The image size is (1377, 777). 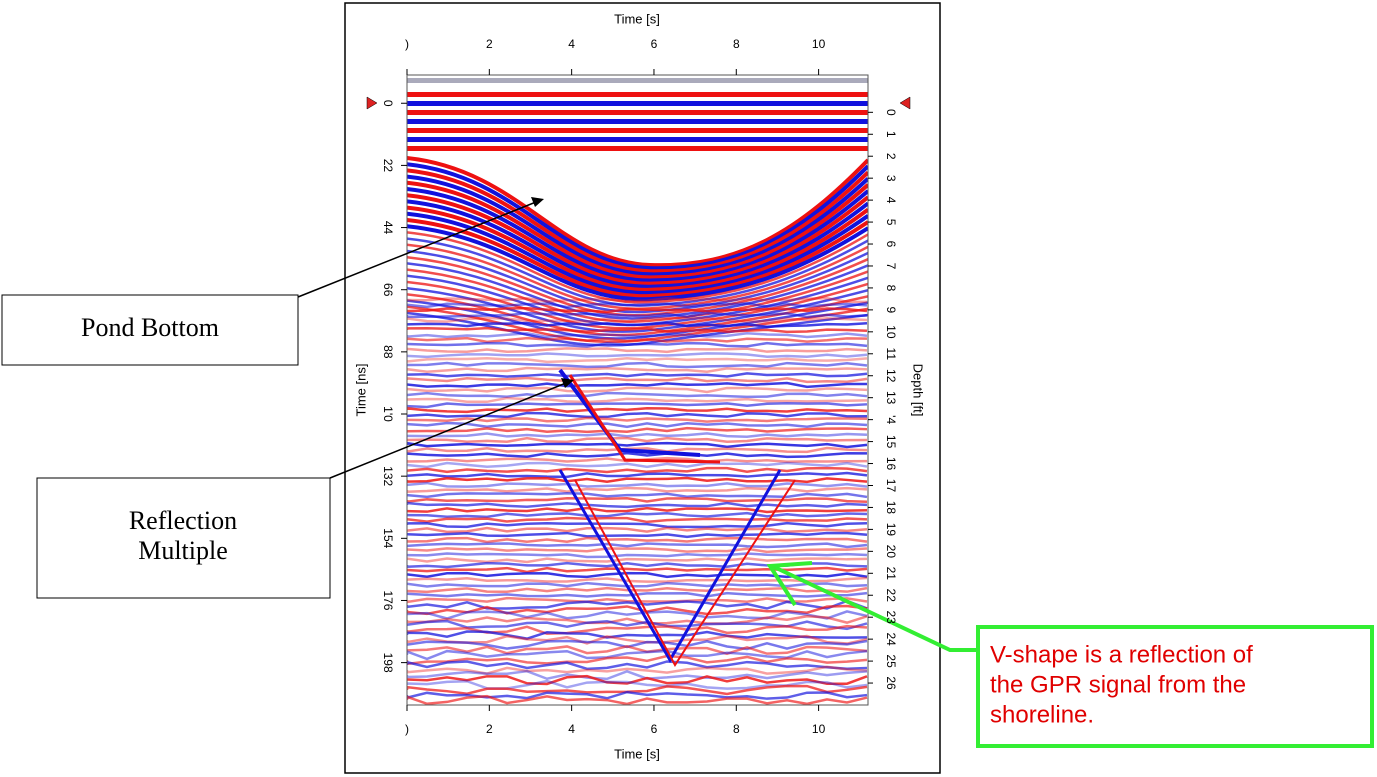 I want to click on y-tick-label: 176, so click(x=388, y=600).